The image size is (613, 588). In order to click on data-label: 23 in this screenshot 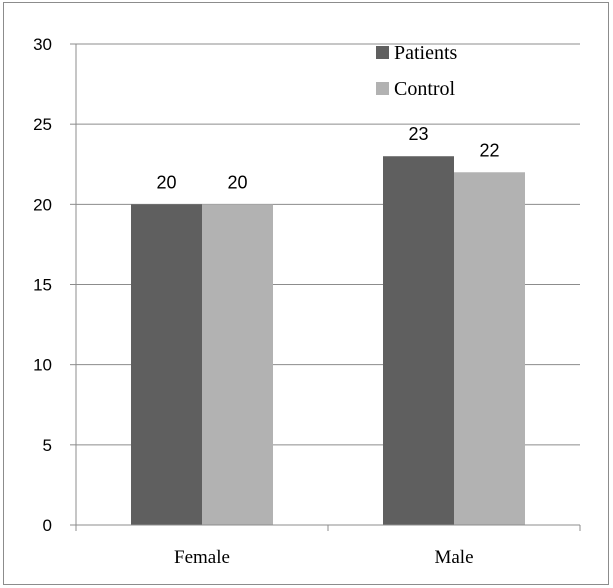, I will do `click(418, 134)`.